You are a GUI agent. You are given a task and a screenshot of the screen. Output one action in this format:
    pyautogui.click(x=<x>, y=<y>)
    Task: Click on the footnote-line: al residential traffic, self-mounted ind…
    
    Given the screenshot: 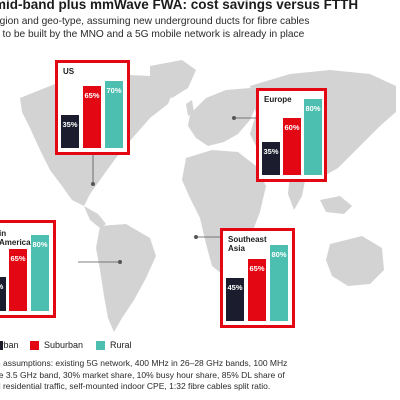 What is the action you would take?
    pyautogui.click(x=135, y=386)
    